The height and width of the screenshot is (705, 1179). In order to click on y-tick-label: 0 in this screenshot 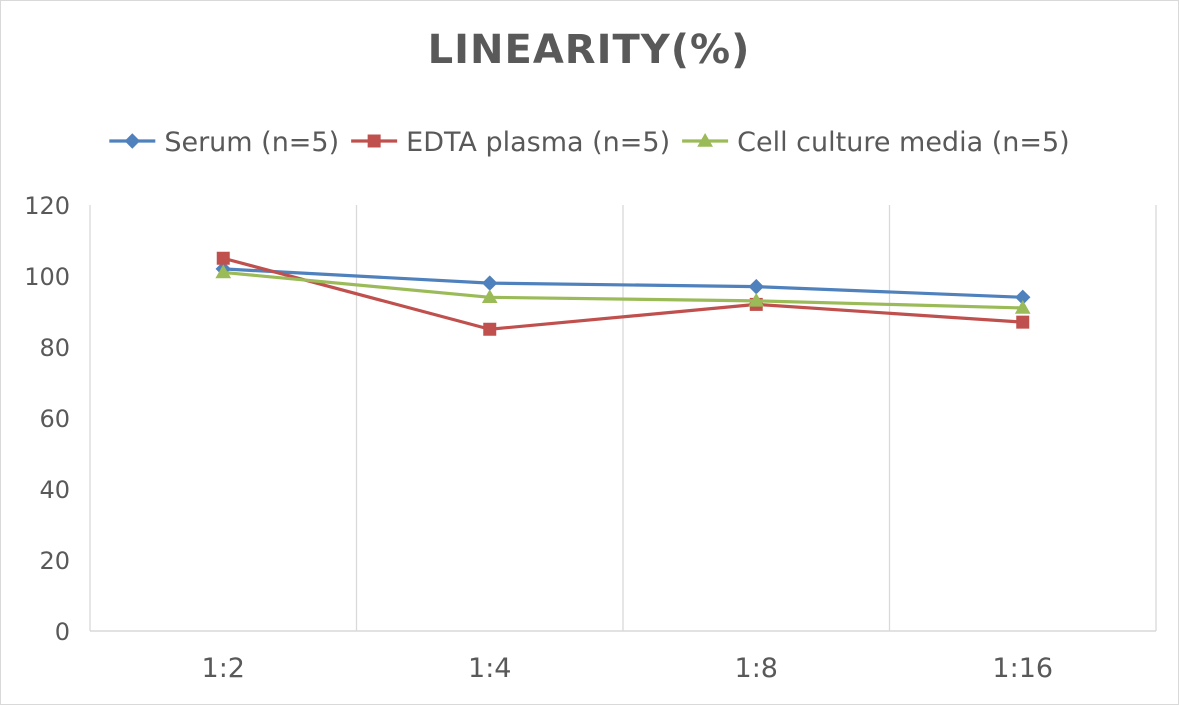, I will do `click(62, 632)`.